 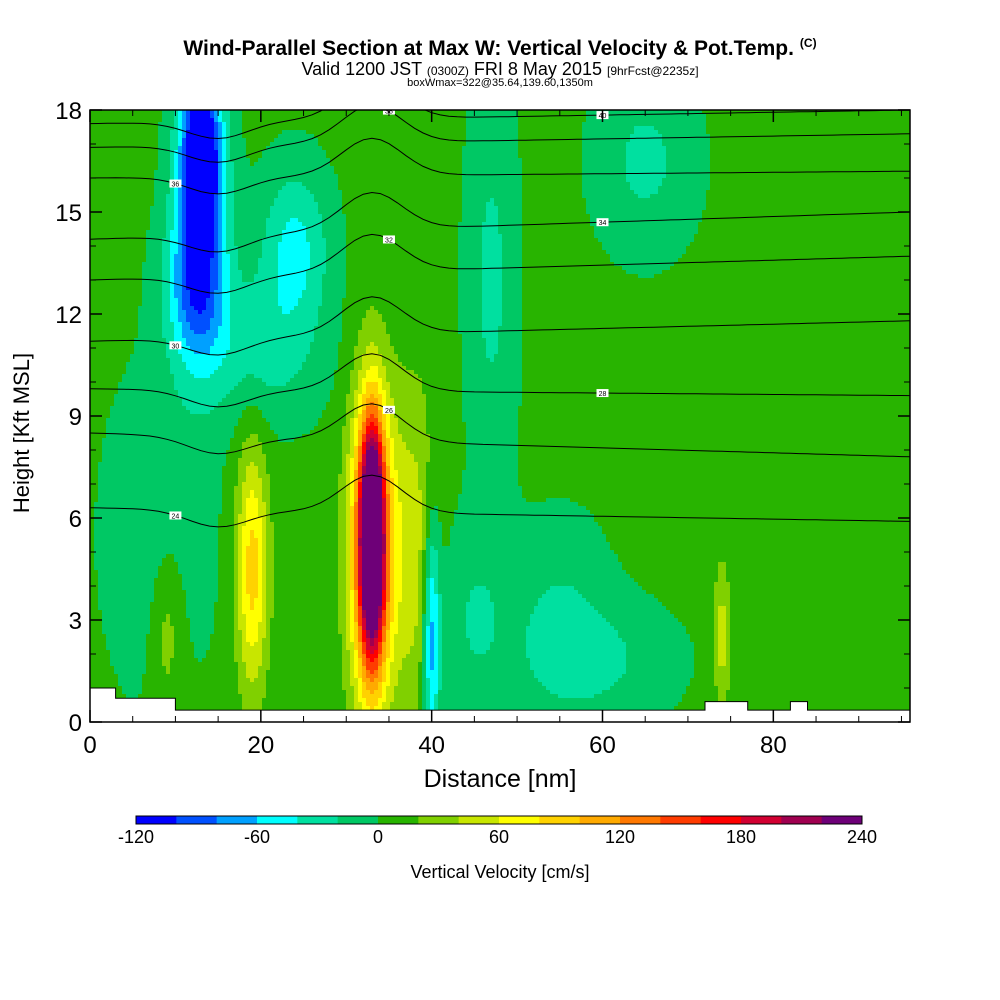 I want to click on isentrope-label: 30, so click(x=176, y=346).